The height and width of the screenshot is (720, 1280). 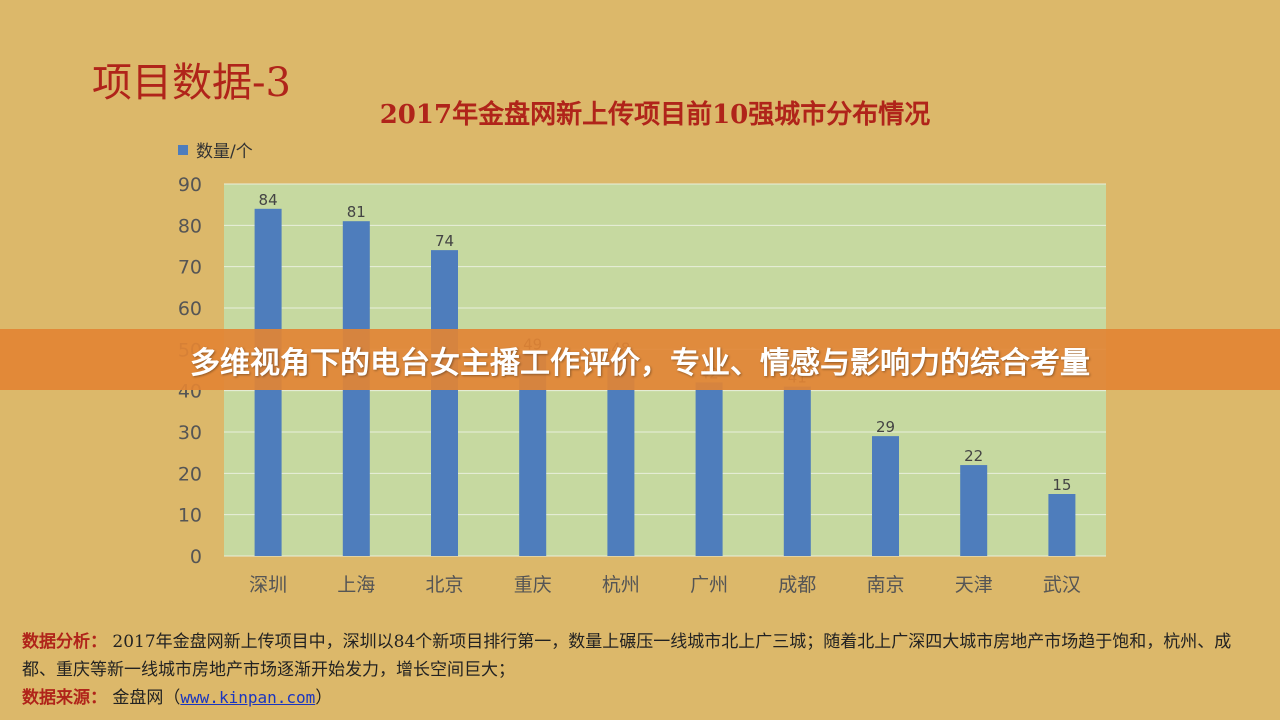 I want to click on legend-swatch, so click(x=183, y=149).